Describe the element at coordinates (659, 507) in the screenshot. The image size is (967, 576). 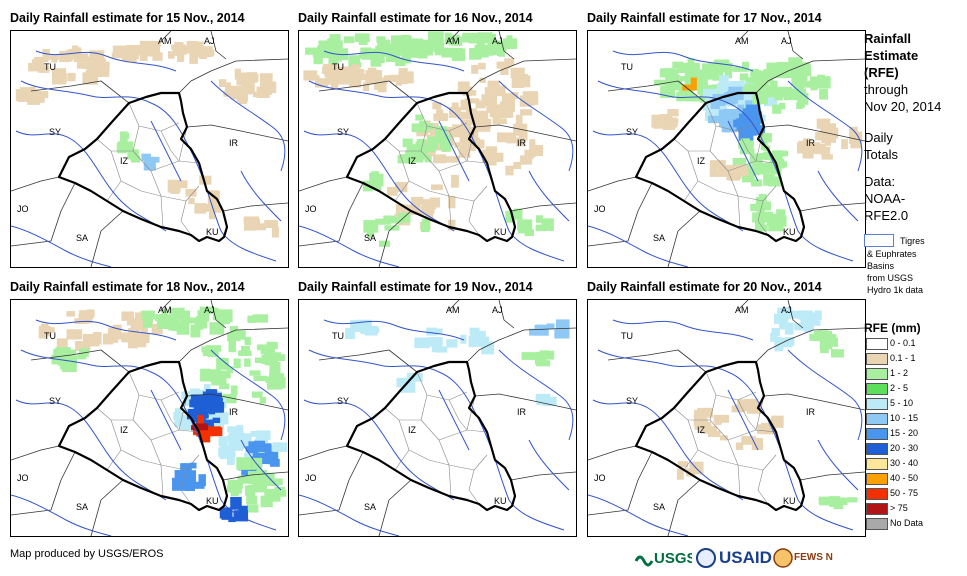
I see `country-label-sa: SA` at that location.